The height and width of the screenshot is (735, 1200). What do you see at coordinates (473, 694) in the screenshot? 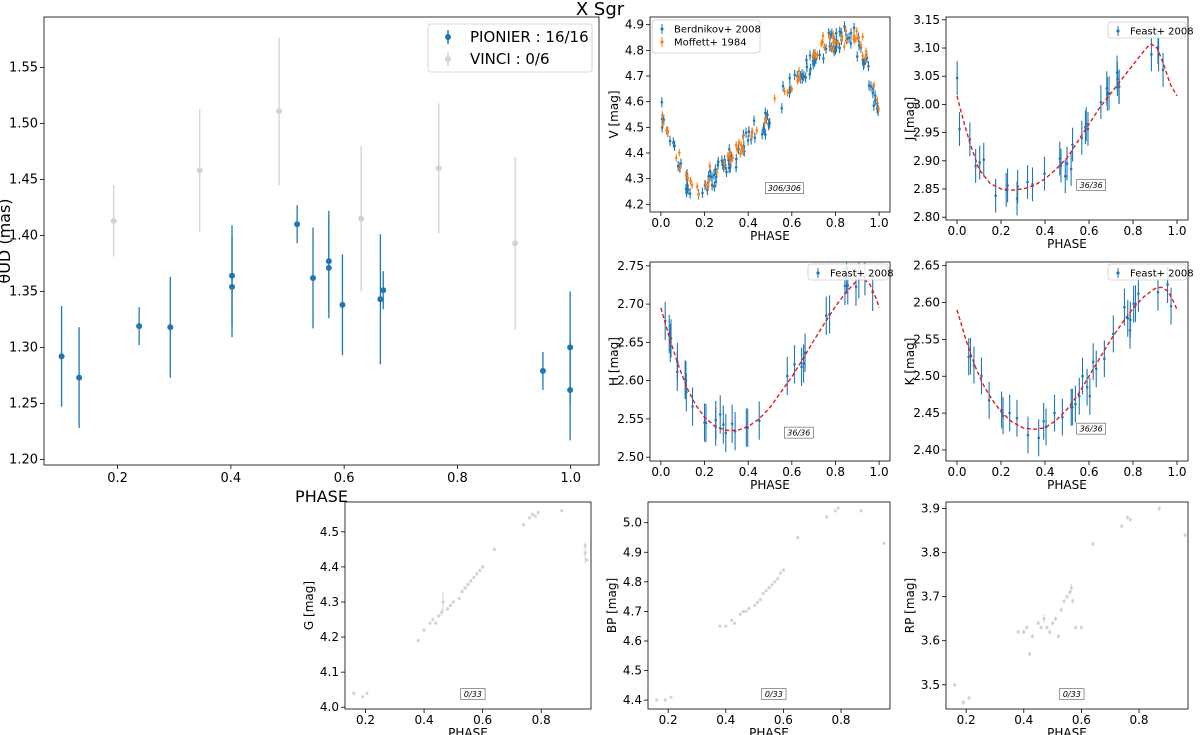
I see `count-badge-text: 0/33` at bounding box center [473, 694].